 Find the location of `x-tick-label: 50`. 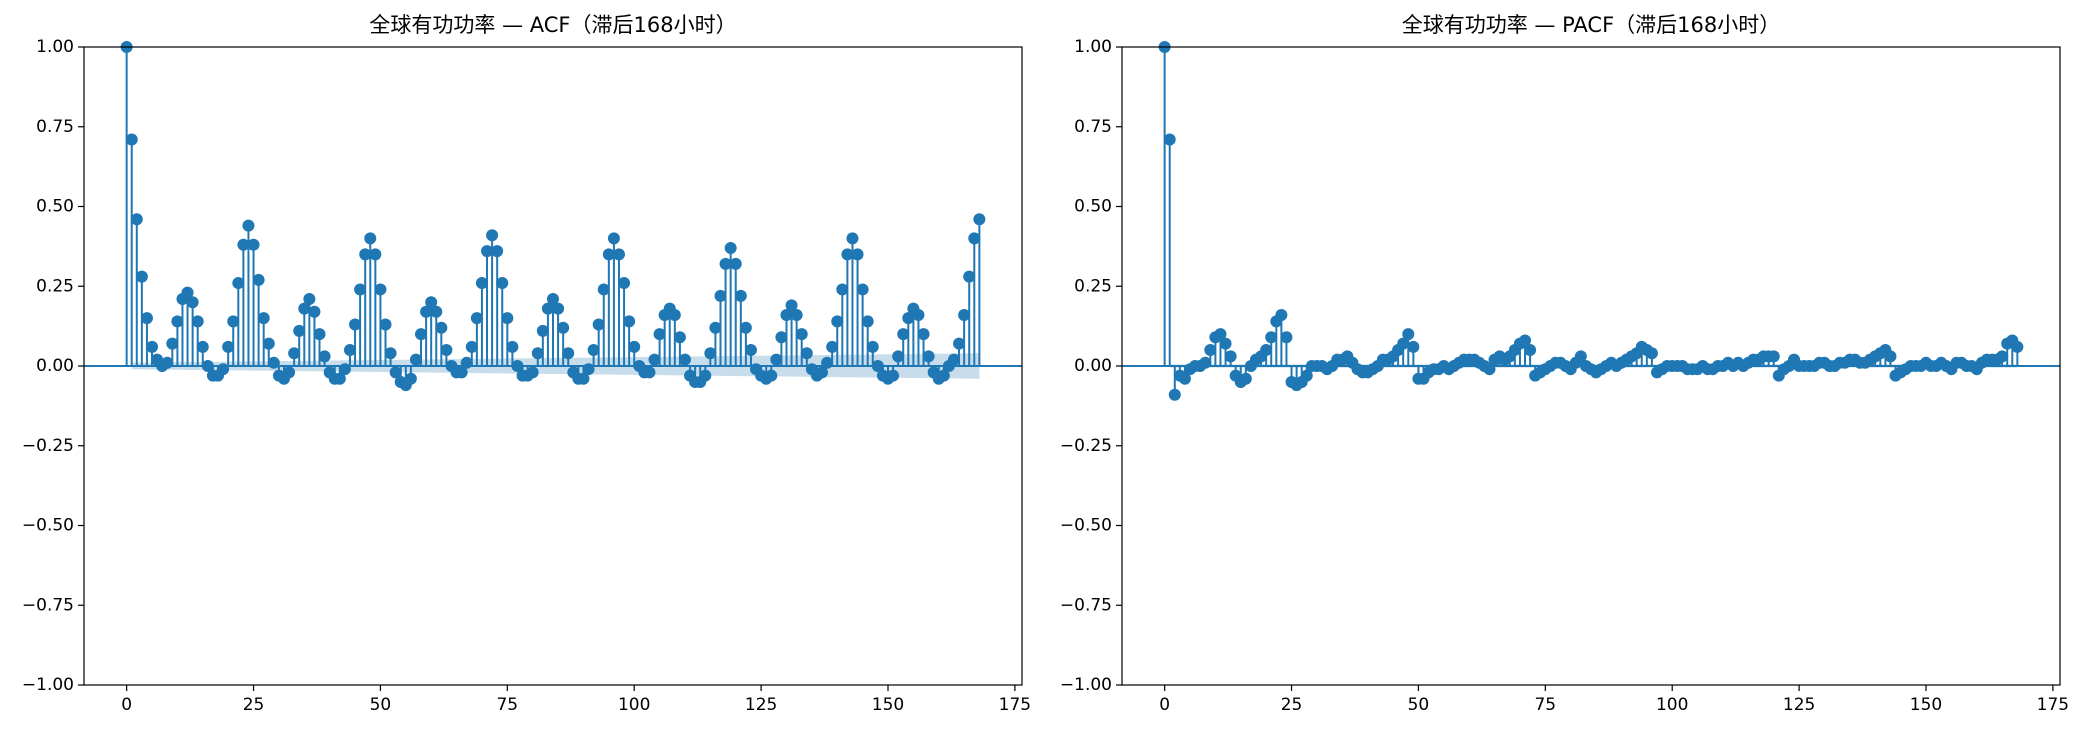

x-tick-label: 50 is located at coordinates (381, 705).